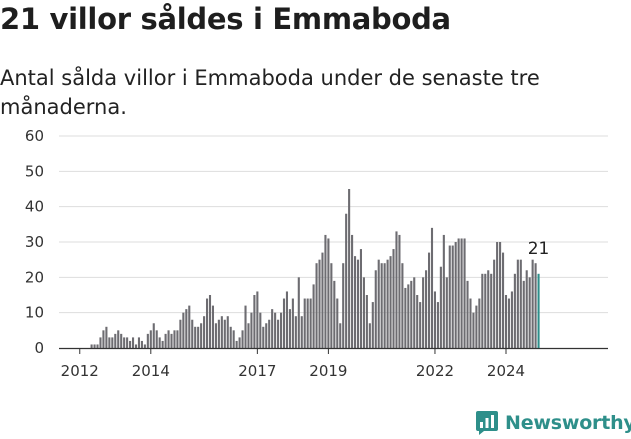  What do you see at coordinates (34, 242) in the screenshot?
I see `y-tick-label: 30` at bounding box center [34, 242].